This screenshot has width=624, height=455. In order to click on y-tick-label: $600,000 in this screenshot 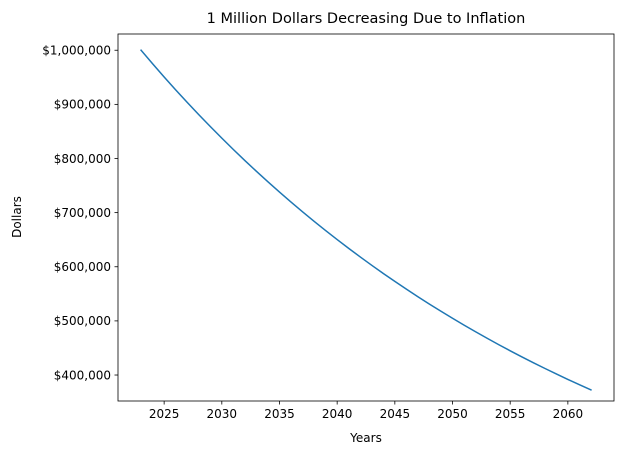, I will do `click(82, 267)`.